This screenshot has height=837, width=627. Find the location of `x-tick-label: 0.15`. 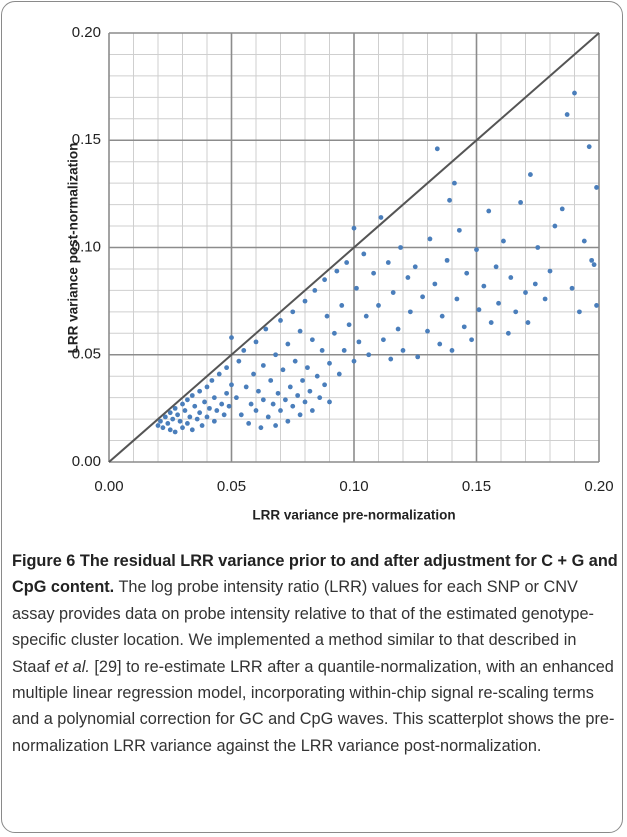

x-tick-label: 0.15 is located at coordinates (476, 486).